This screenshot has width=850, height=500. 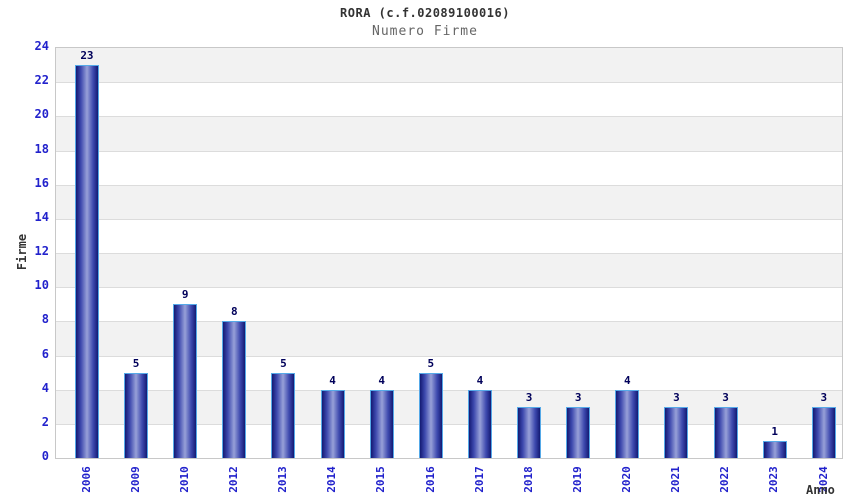 What do you see at coordinates (41, 114) in the screenshot?
I see `y-tick-label: 20` at bounding box center [41, 114].